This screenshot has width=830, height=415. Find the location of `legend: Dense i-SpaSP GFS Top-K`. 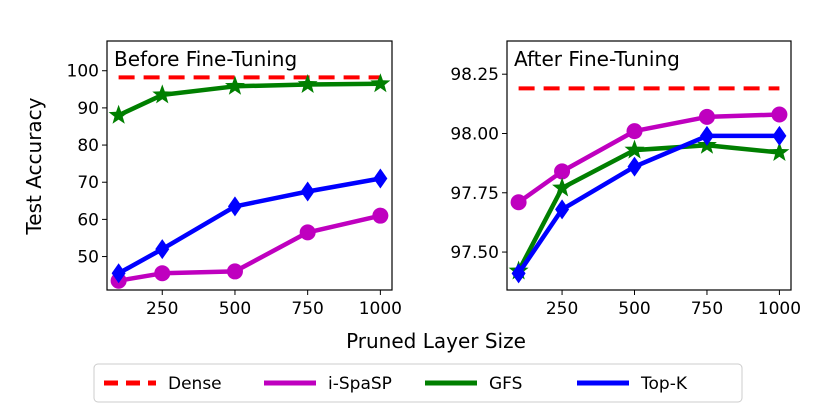

legend: Dense i-SpaSP GFS Top-K is located at coordinates (418, 383).